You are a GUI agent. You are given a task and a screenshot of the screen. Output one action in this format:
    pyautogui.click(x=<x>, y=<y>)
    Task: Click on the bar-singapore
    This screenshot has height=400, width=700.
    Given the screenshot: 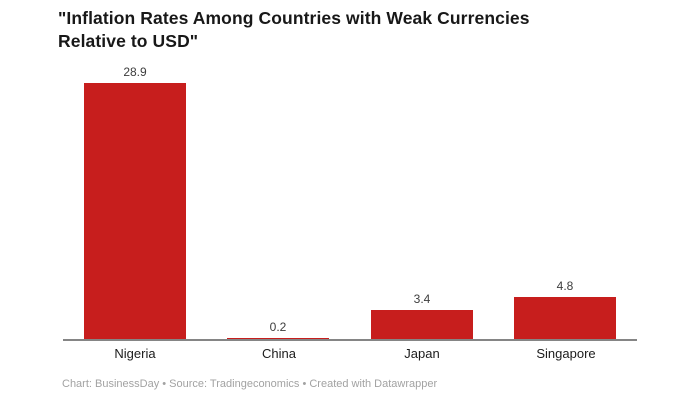 What is the action you would take?
    pyautogui.click(x=565, y=318)
    